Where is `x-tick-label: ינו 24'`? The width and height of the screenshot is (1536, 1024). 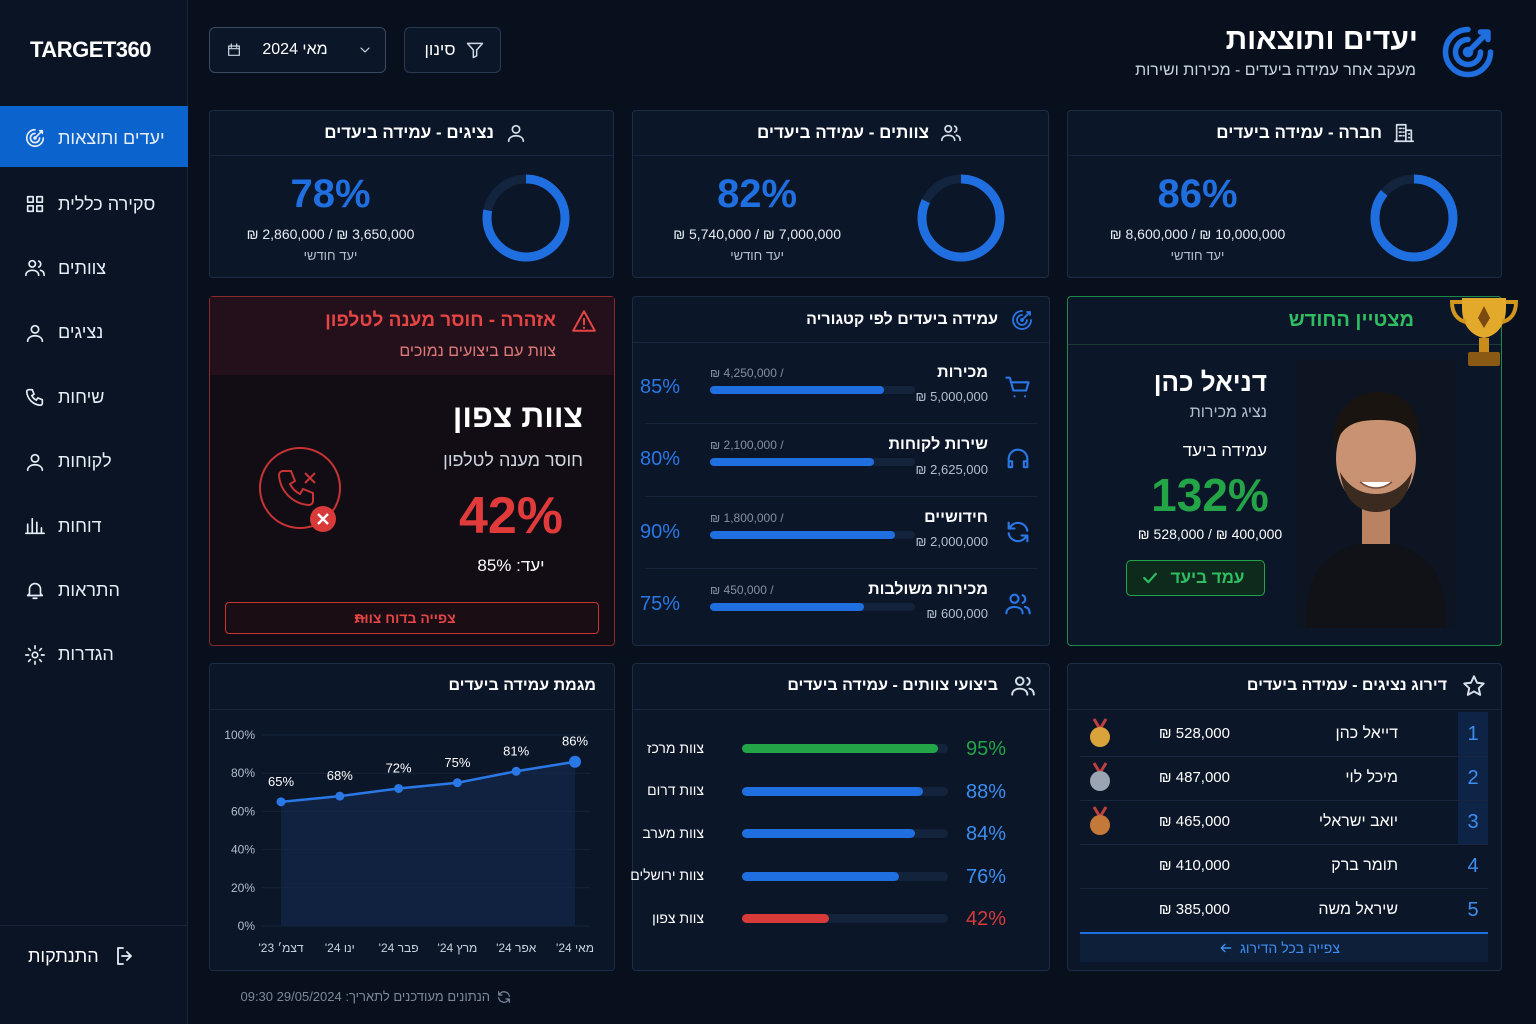
x-tick-label: ינו 24' is located at coordinates (340, 948).